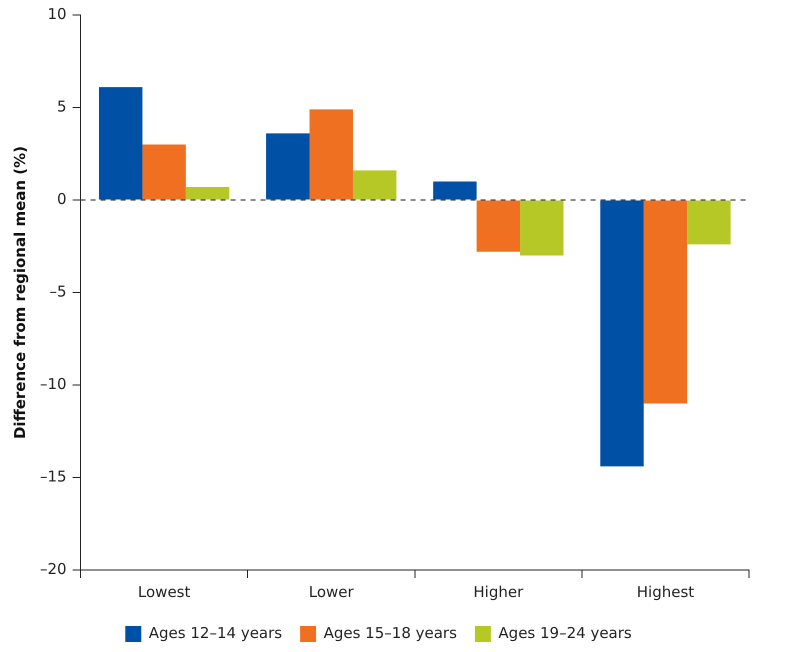  I want to click on y-tick-label: –15, so click(53, 476).